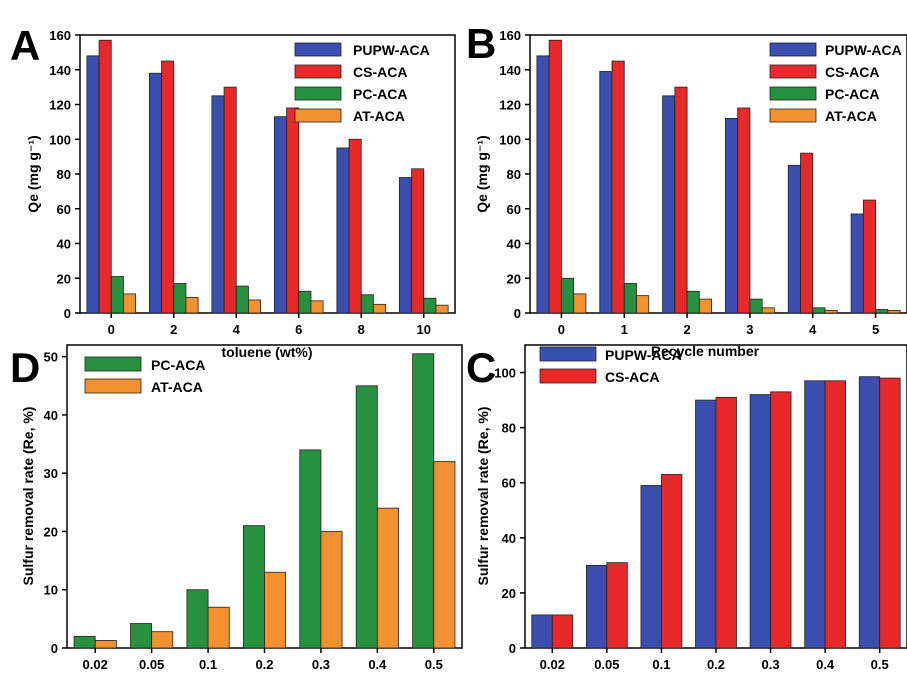 The image size is (907, 674). What do you see at coordinates (33, 173) in the screenshot?
I see `y-axis-label: Qe (mg g⁻¹)` at bounding box center [33, 173].